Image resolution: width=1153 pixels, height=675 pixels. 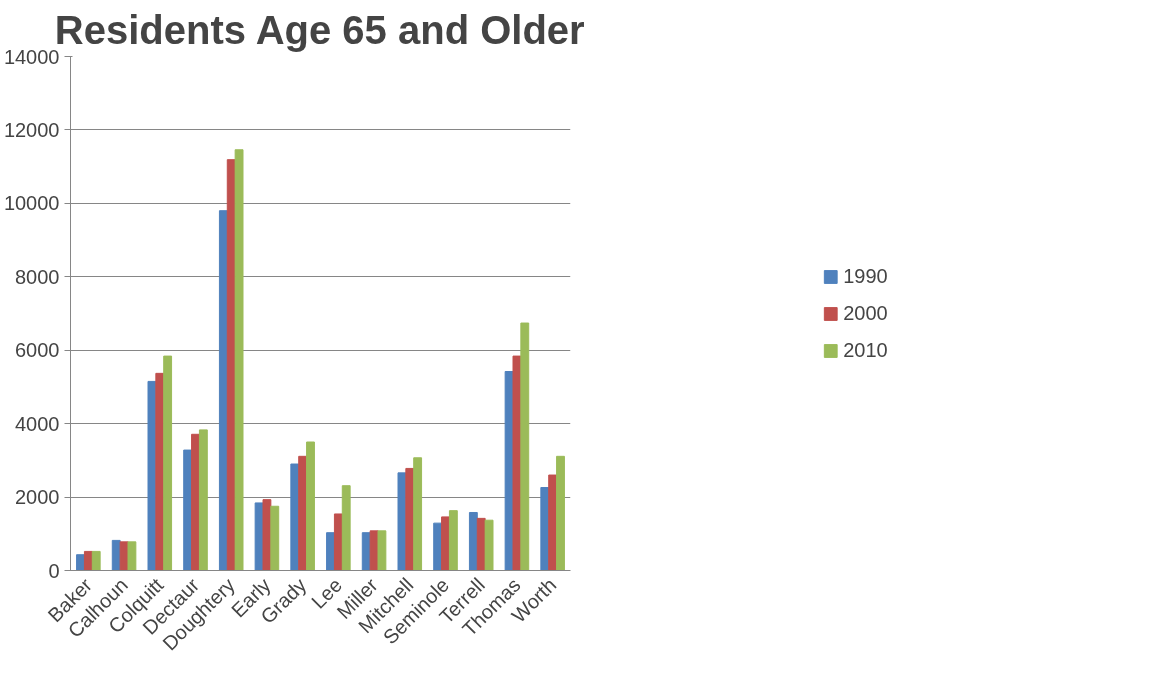 I want to click on legend-label: 2010, so click(x=865, y=350).